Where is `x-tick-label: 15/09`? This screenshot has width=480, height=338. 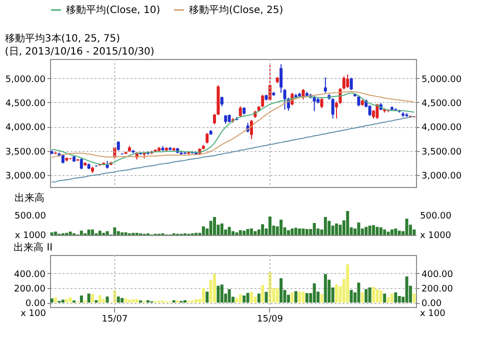
x-tick-label: 15/09 is located at coordinates (270, 319).